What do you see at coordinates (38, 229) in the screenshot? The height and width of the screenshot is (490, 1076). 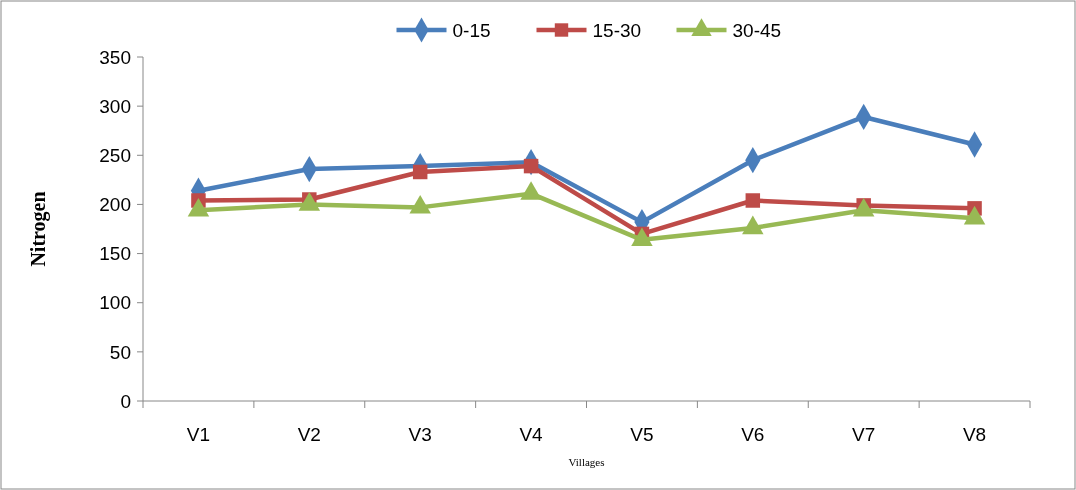 I see `y-axis-title: Nitrogen` at bounding box center [38, 229].